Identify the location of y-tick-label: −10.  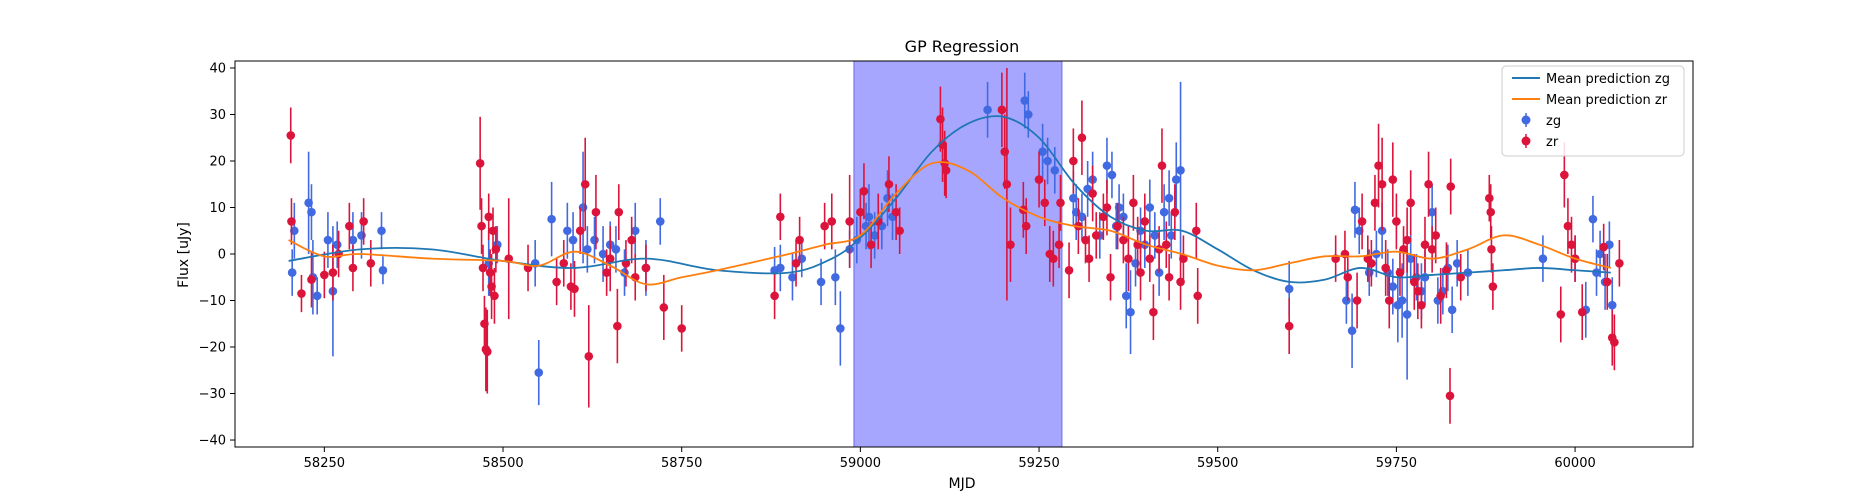
(212, 301).